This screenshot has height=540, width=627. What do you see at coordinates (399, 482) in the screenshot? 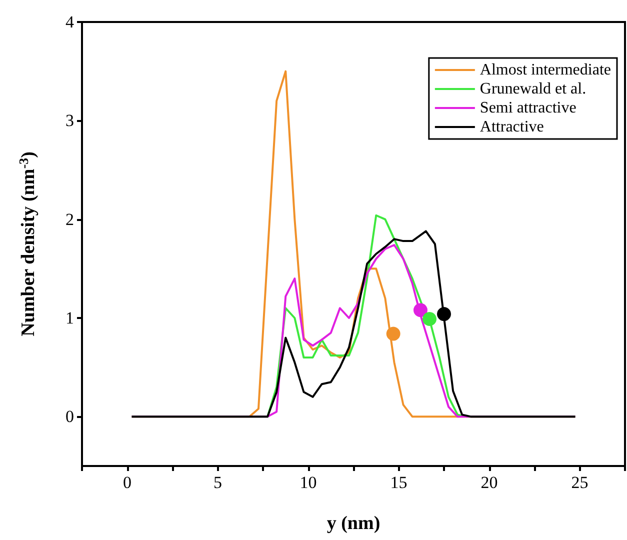
I see `x-tick-label: 15` at bounding box center [399, 482].